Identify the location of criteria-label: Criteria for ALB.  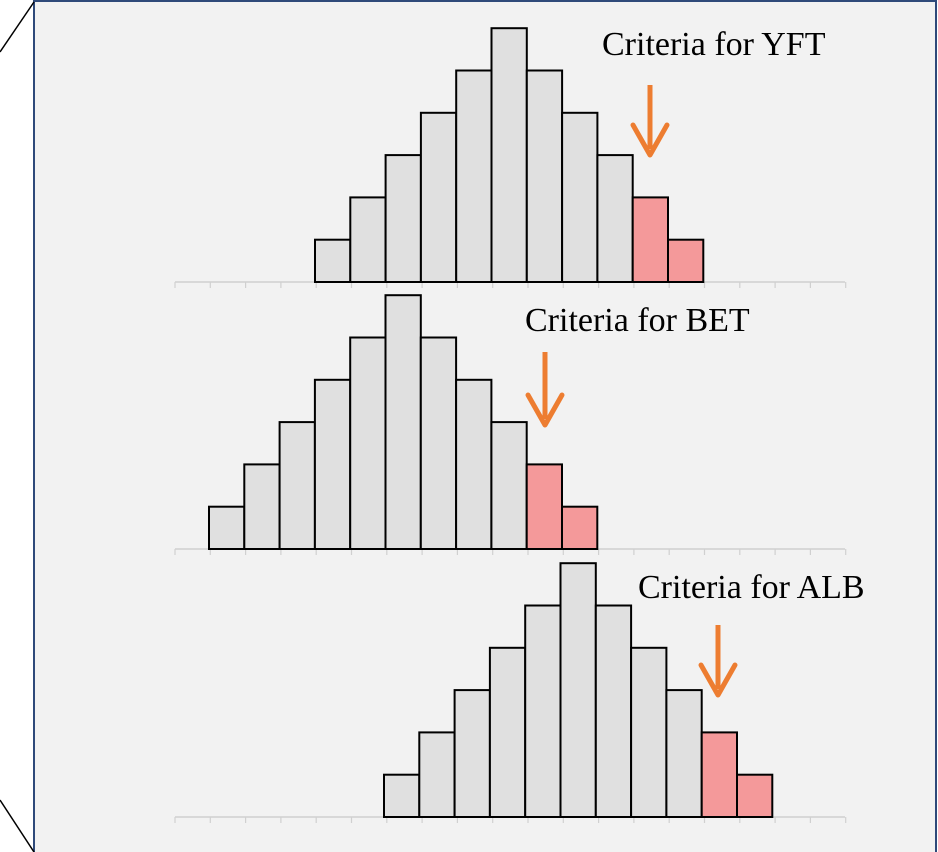
(751, 587).